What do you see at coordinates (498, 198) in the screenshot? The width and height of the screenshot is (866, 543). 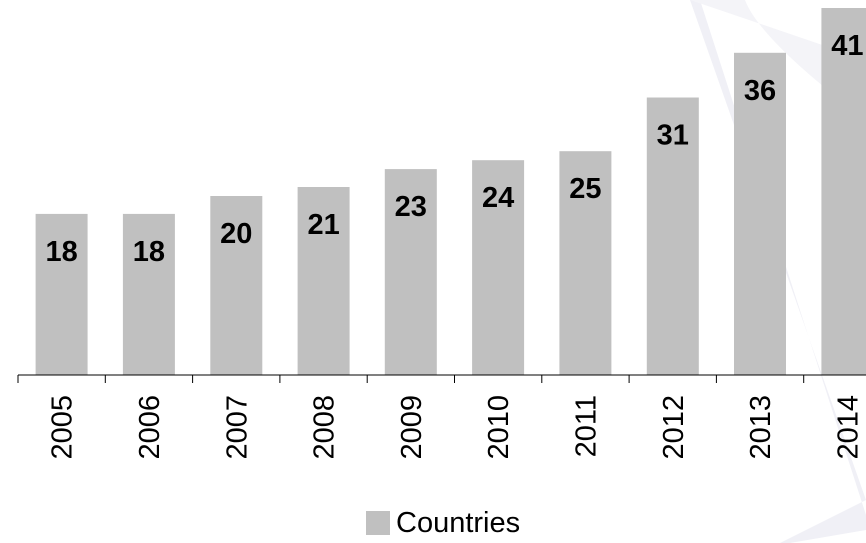 I see `data-label-2010: 24` at bounding box center [498, 198].